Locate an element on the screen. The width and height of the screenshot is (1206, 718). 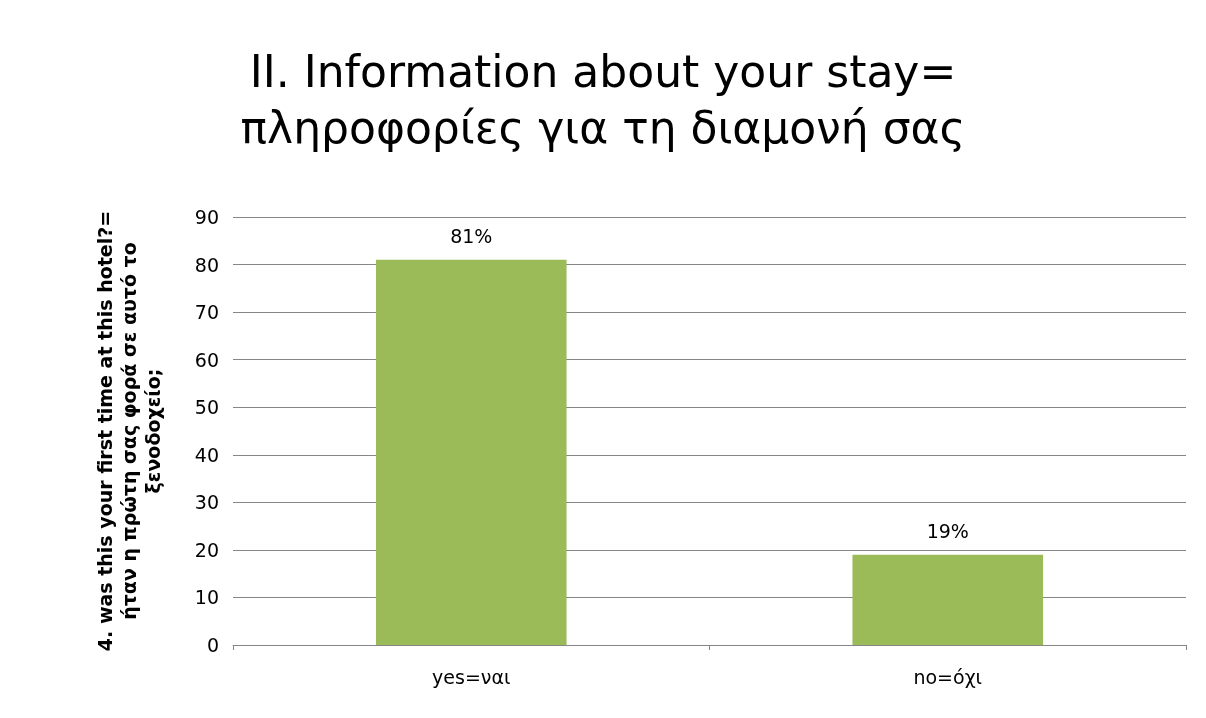
y-tick-label: 30 is located at coordinates (206, 502).